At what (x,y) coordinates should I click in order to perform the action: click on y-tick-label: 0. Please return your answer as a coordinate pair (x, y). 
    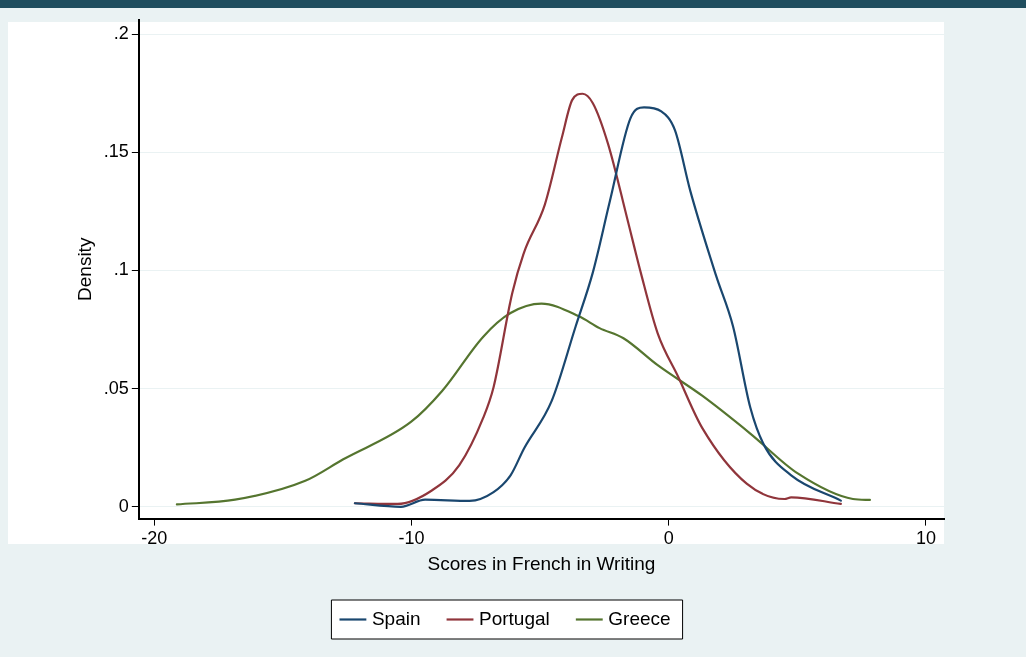
    Looking at the image, I should click on (123, 505).